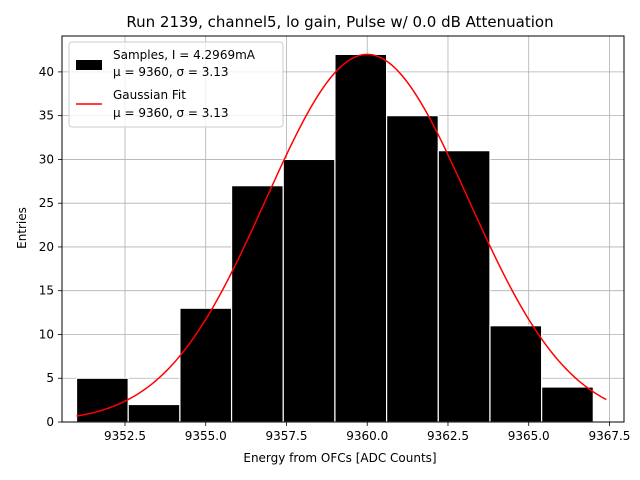 The width and height of the screenshot is (640, 480). I want to click on legend-samples-stats: μ = 9360, σ = 3.13, so click(171, 72).